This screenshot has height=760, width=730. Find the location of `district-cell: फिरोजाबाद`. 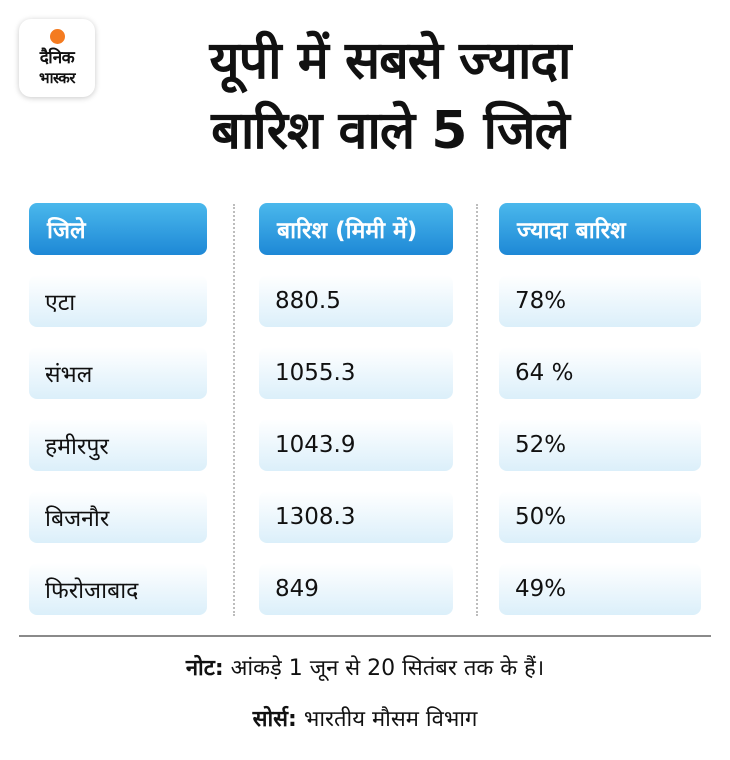

district-cell: फिरोजाबाद is located at coordinates (118, 589).